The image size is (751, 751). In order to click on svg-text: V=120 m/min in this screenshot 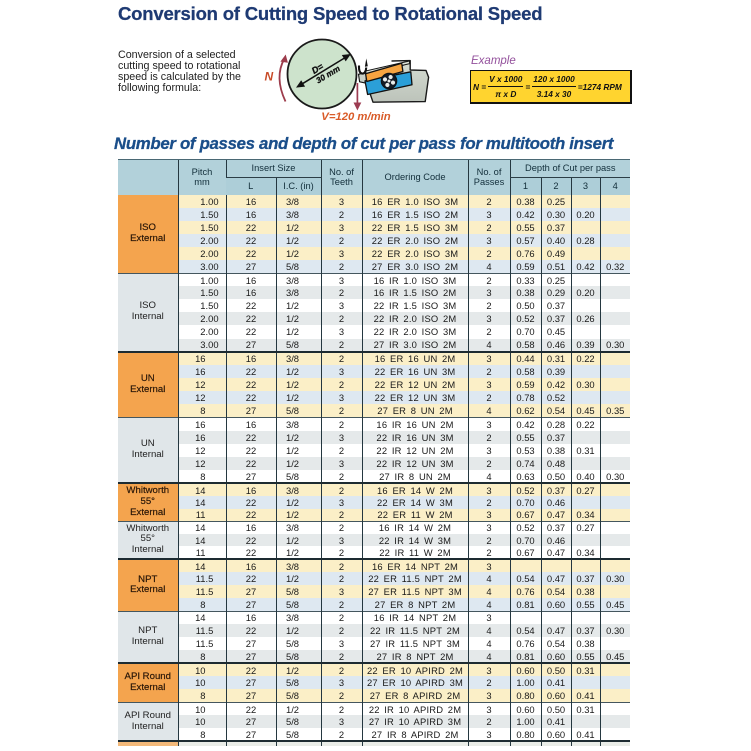, I will do `click(355, 117)`.